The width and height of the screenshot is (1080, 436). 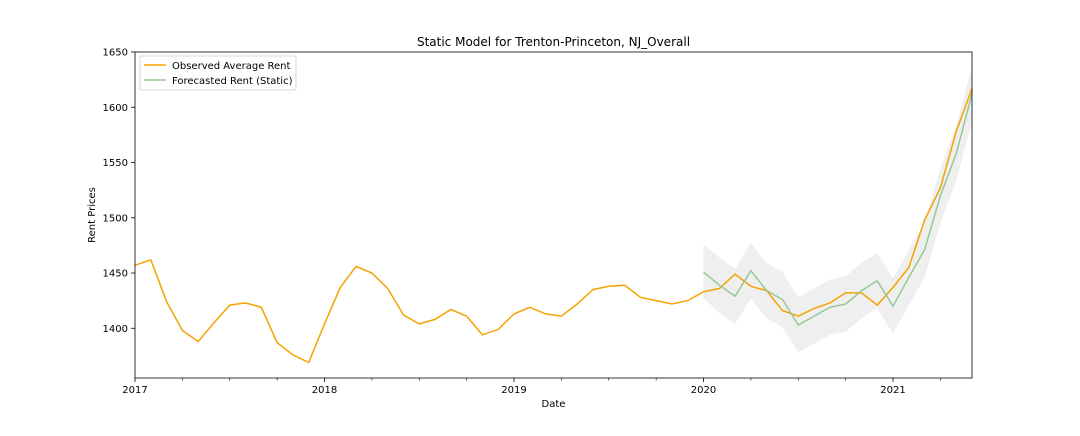 What do you see at coordinates (513, 390) in the screenshot?
I see `x-tick-label: 2019` at bounding box center [513, 390].